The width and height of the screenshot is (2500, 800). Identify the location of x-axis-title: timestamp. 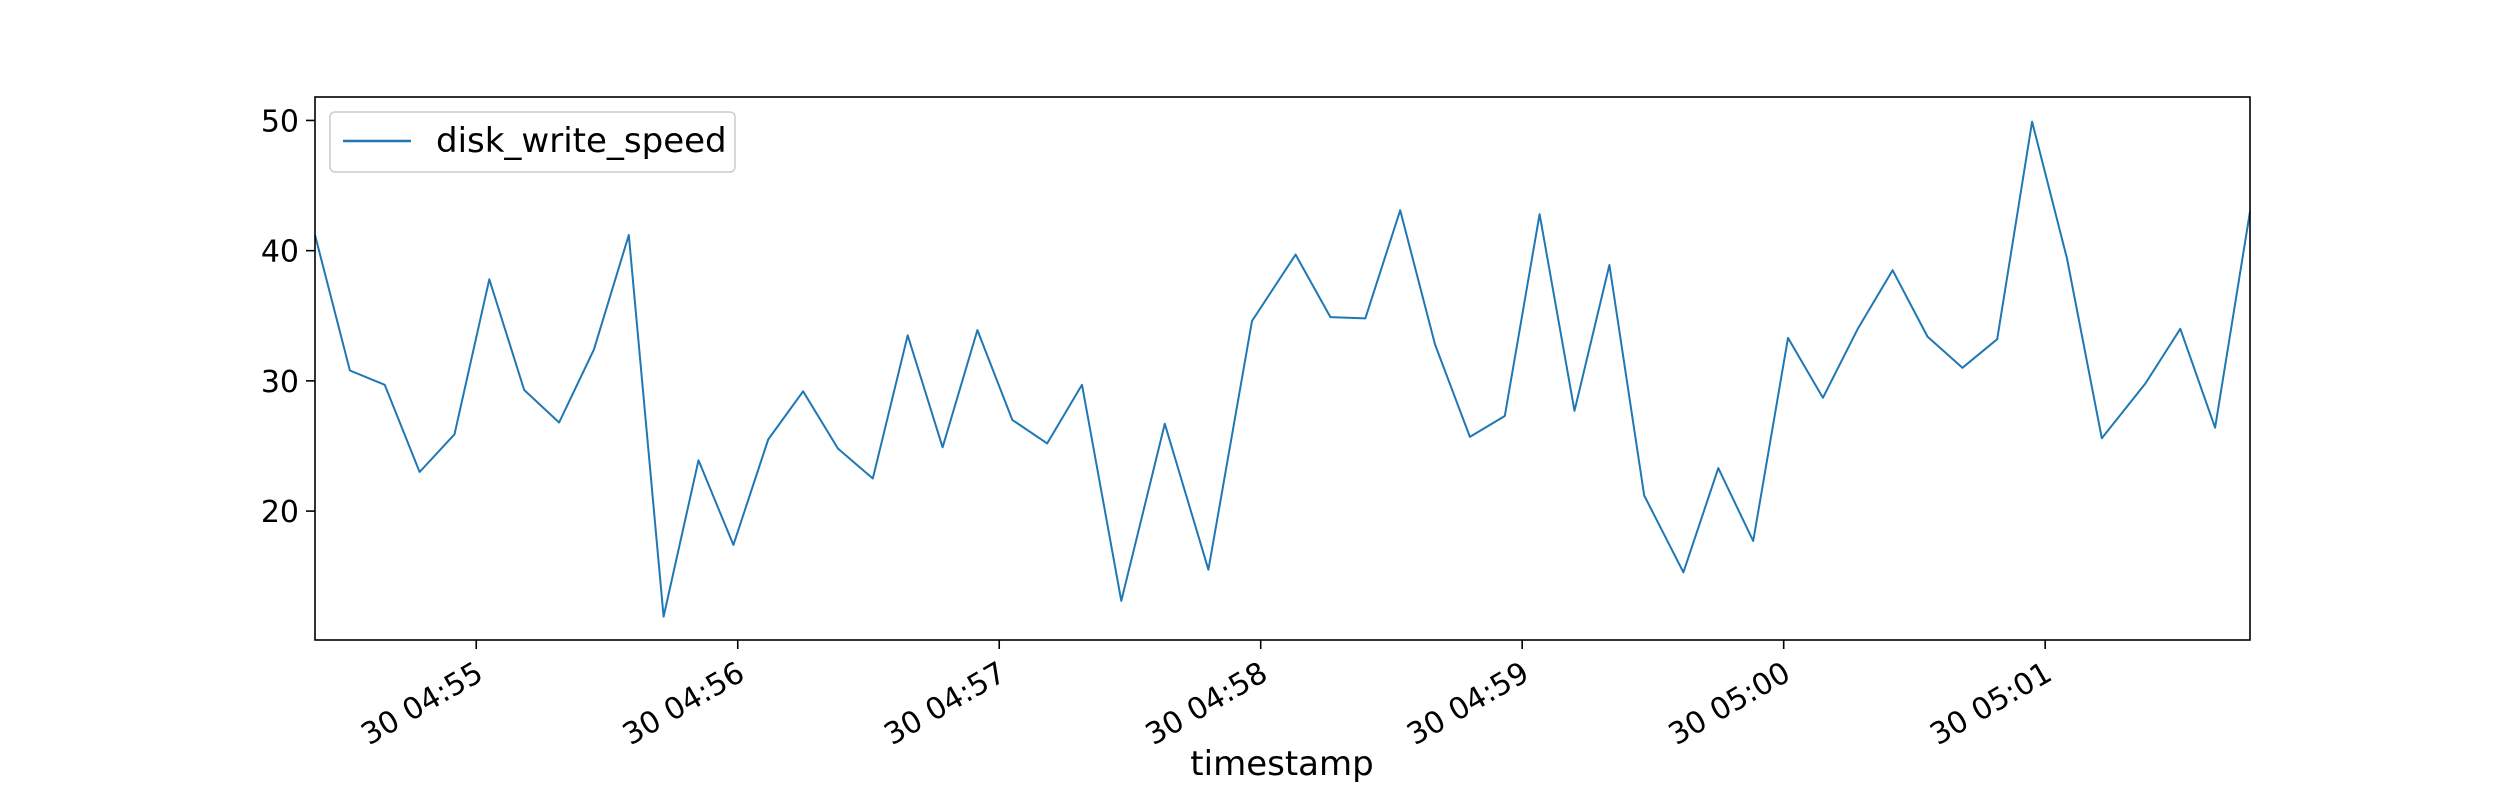
(1281, 764).